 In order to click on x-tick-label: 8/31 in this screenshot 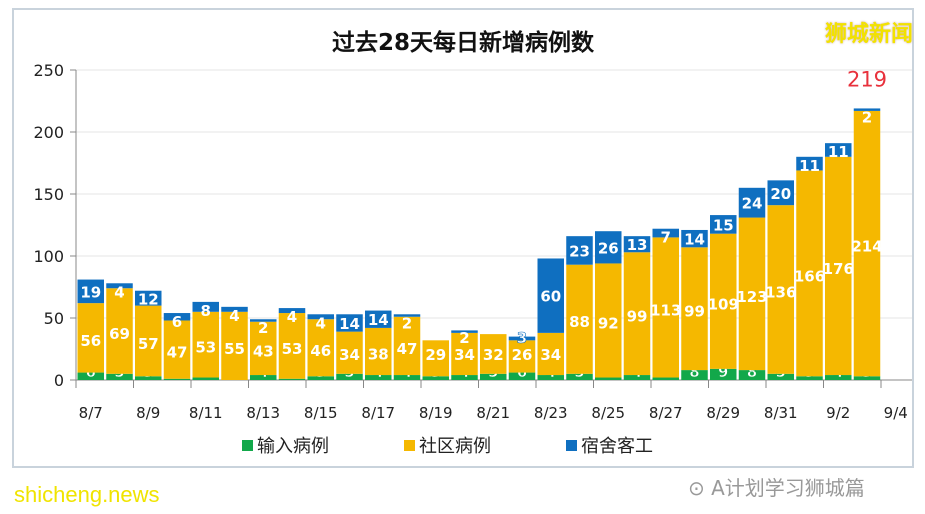, I will do `click(781, 413)`.